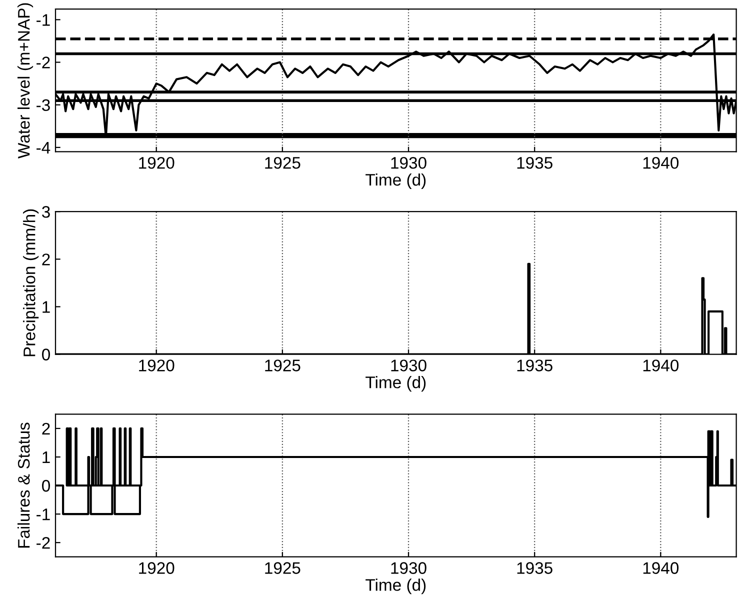 The height and width of the screenshot is (602, 740). I want to click on y-axis-title: Failures & Status, so click(24, 485).